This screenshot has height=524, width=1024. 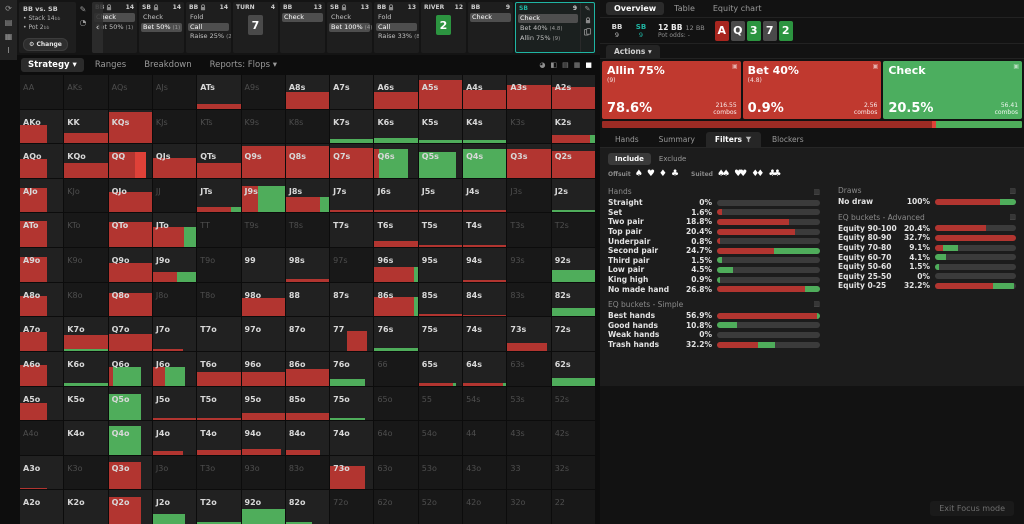 What do you see at coordinates (263, 438) in the screenshot?
I see `hand-cell-94o: 94o` at bounding box center [263, 438].